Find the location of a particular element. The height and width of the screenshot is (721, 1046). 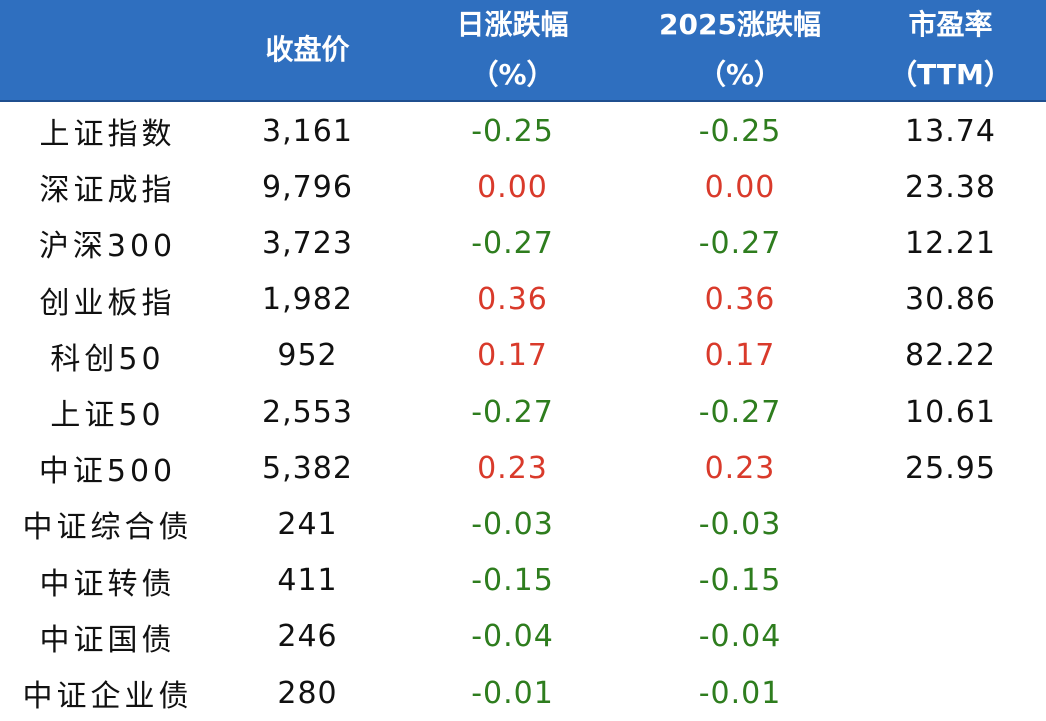

cell-pe: 25.95 is located at coordinates (950, 468).